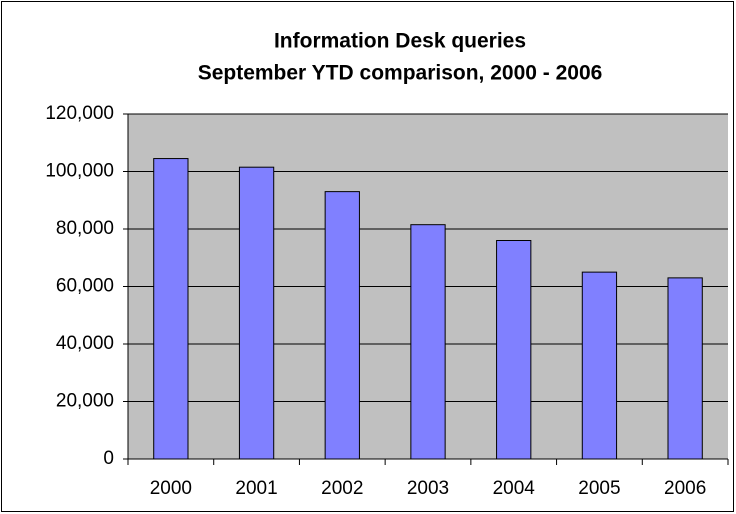 This screenshot has height=514, width=736. Describe the element at coordinates (400, 73) in the screenshot. I see `chart-subtitle: September YTD comparison, 2000 - 2006` at that location.